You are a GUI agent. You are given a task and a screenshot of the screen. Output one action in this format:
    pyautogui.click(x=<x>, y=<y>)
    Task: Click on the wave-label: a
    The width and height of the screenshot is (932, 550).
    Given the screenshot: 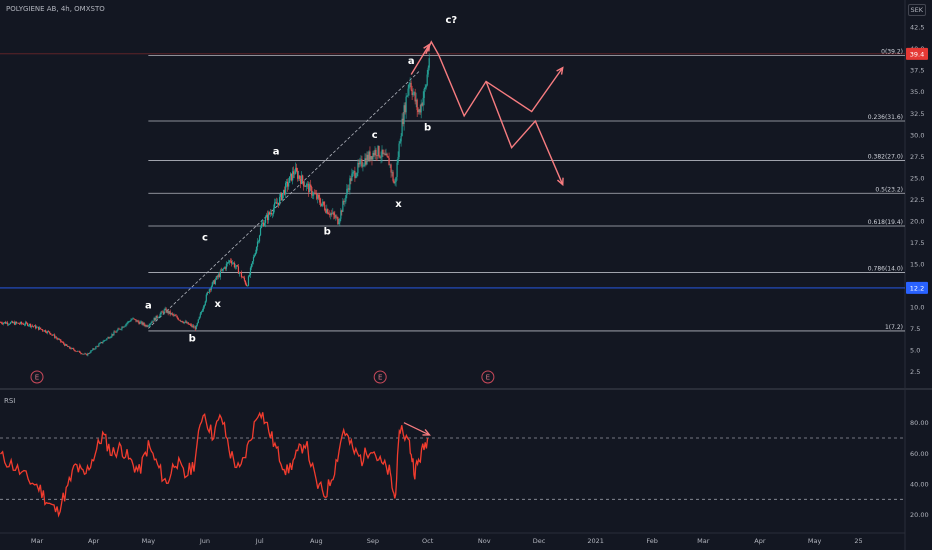 What is the action you would take?
    pyautogui.click(x=148, y=306)
    